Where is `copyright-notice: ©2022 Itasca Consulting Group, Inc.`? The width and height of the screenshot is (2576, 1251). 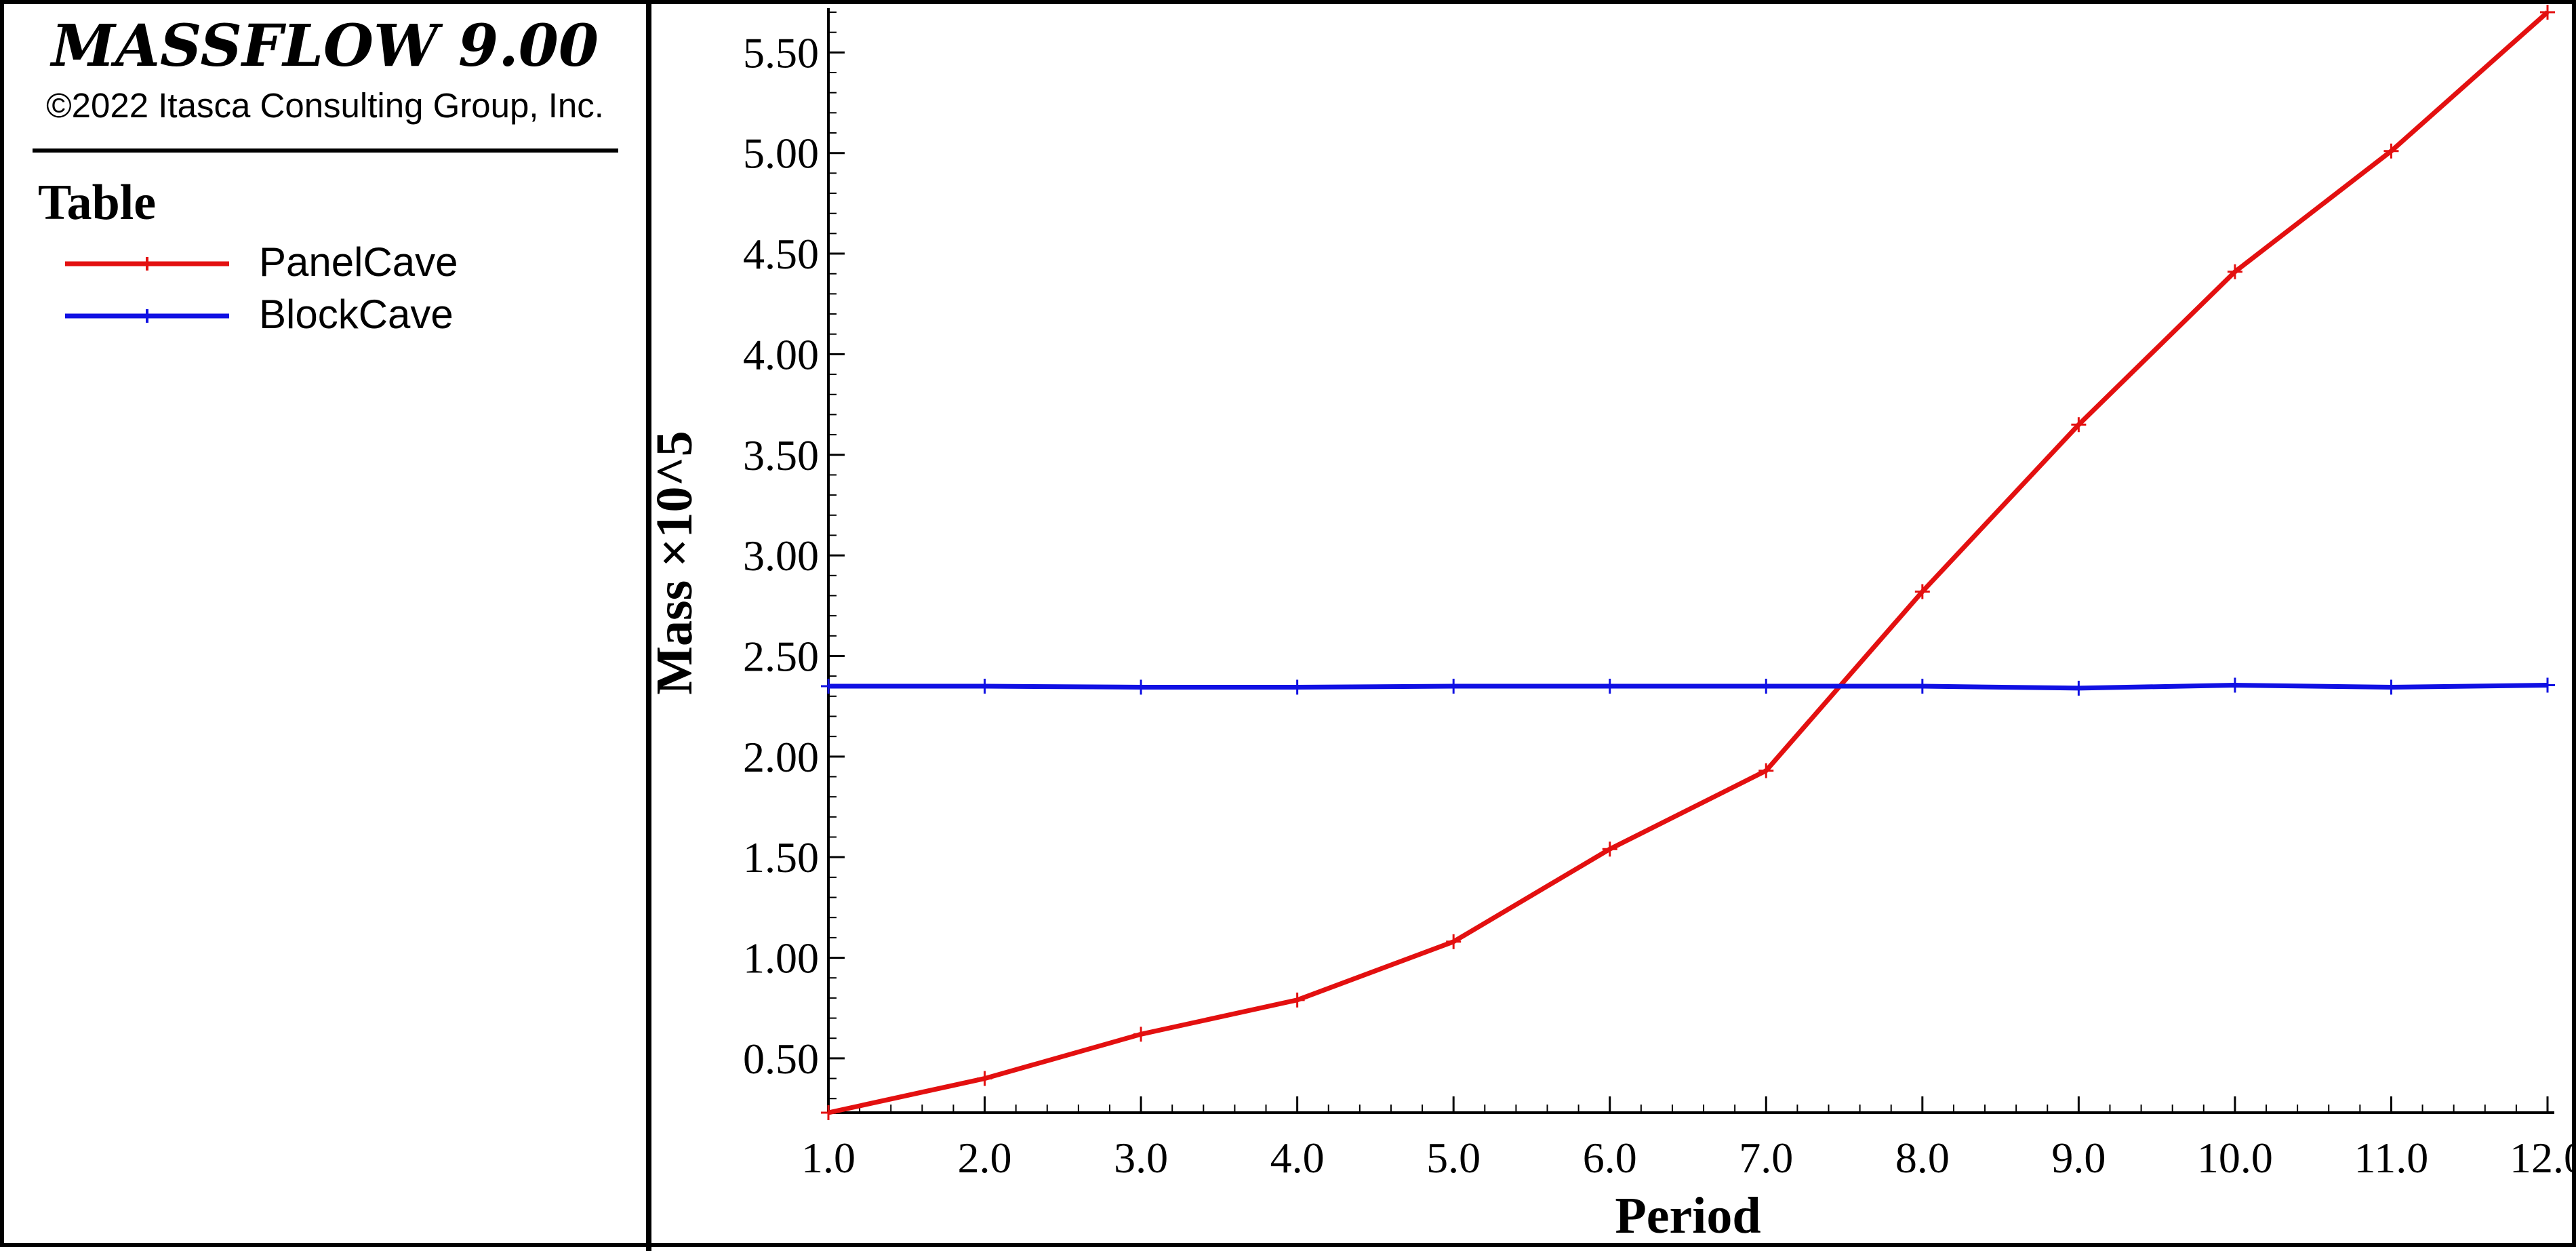
copyright-notice: ©2022 Itasca Consulting Group, Inc. is located at coordinates (325, 105).